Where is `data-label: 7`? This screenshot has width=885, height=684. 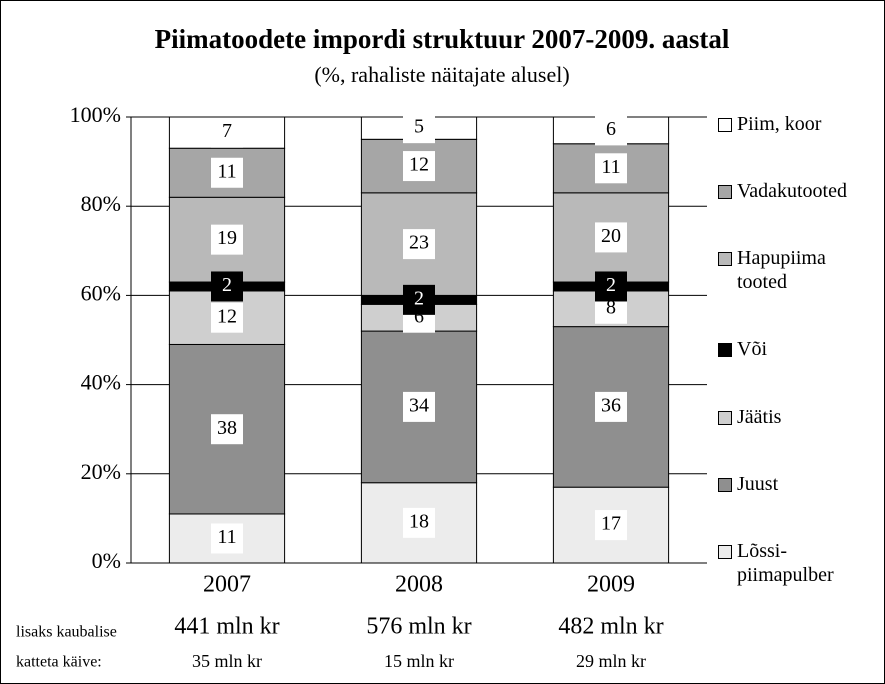
data-label: 7 is located at coordinates (227, 131).